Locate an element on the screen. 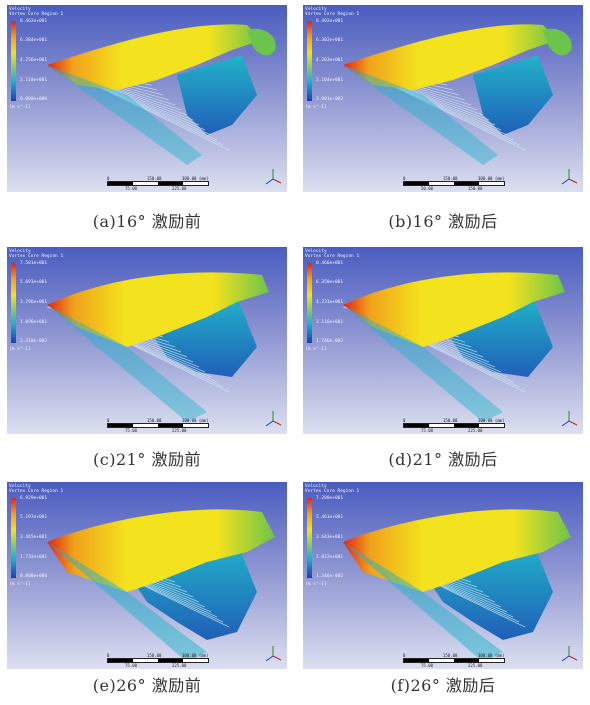 The height and width of the screenshot is (705, 590). colorbar-tick-label: 2.318e-002 is located at coordinates (33, 341).